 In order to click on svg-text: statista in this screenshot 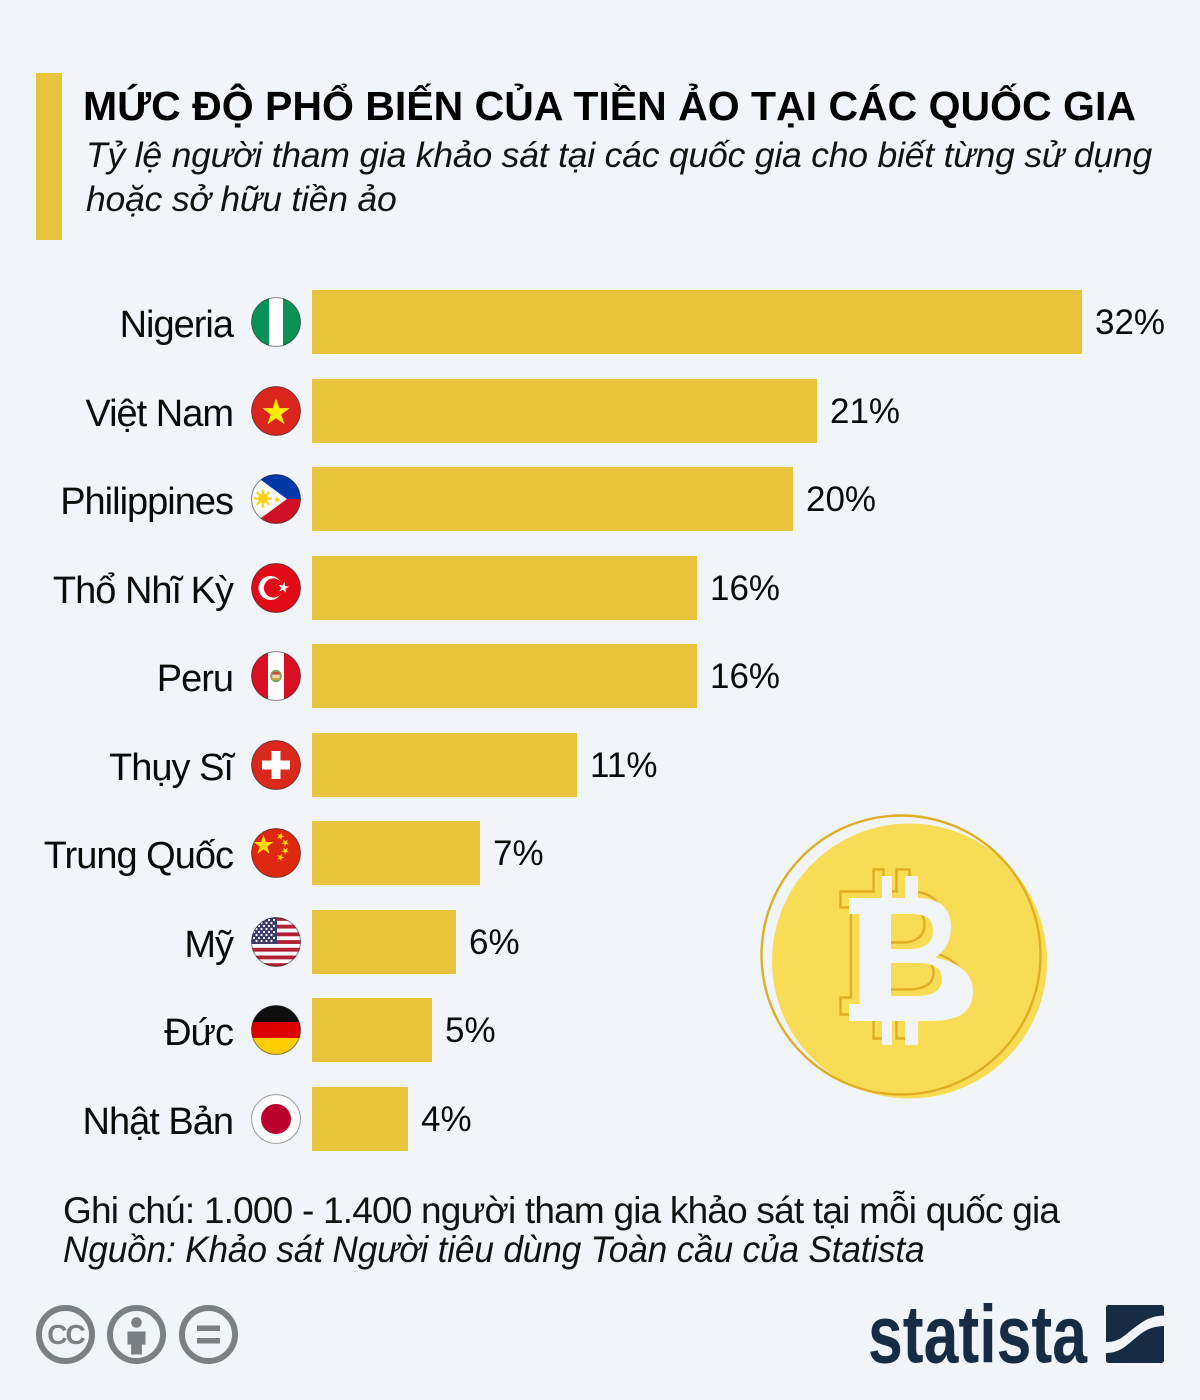, I will do `click(978, 1332)`.